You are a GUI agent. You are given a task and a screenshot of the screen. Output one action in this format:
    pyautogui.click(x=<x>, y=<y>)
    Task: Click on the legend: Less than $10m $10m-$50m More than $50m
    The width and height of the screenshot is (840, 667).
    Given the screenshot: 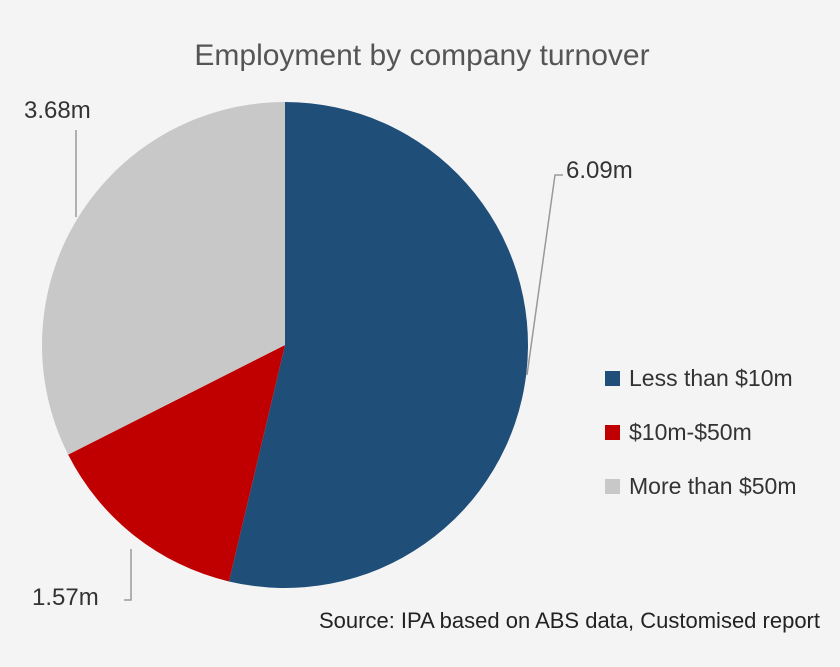 What is the action you would take?
    pyautogui.click(x=700, y=432)
    